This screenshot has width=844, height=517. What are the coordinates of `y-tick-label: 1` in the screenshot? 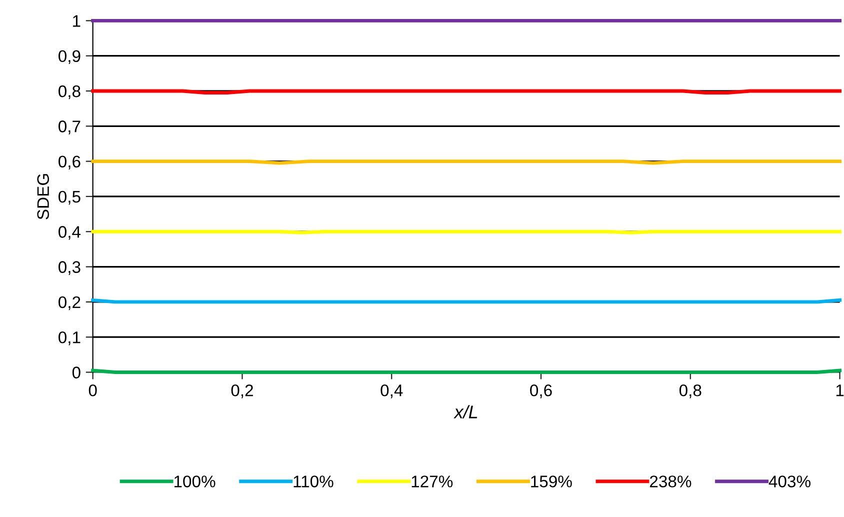 It's located at (76, 21).